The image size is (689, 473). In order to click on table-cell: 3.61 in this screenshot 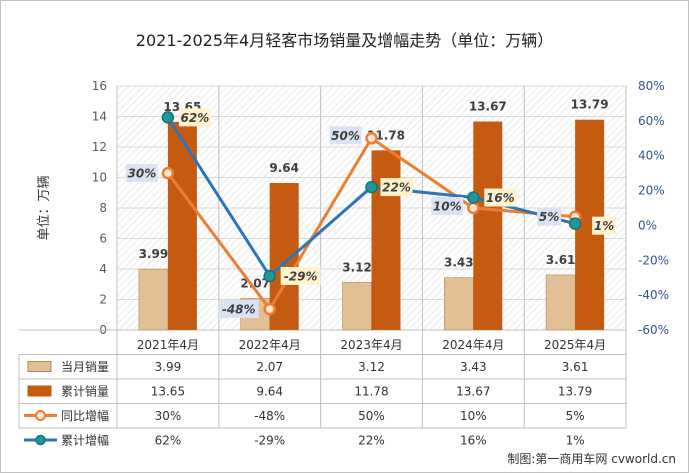, I will do `click(575, 367)`.